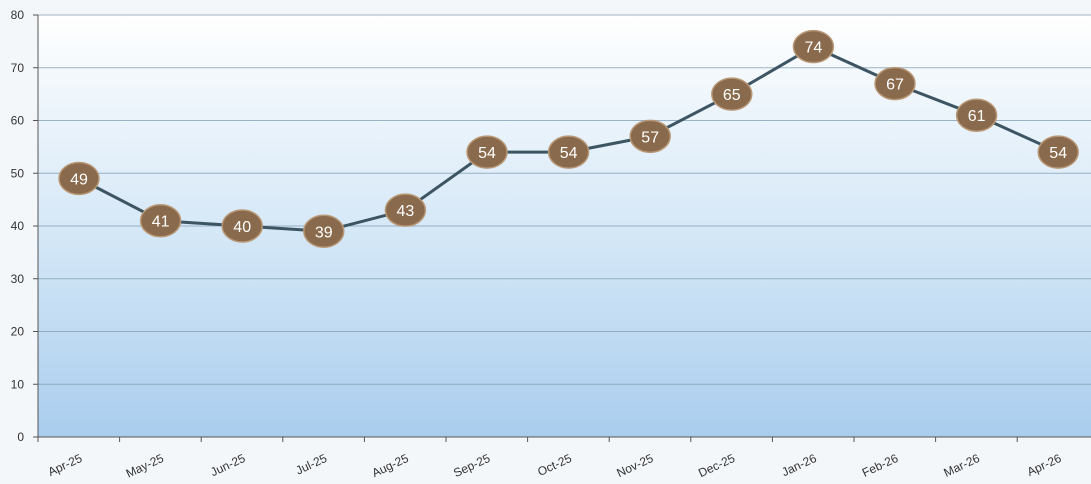 This screenshot has width=1091, height=484. I want to click on y-tick-label: 20, so click(18, 332).